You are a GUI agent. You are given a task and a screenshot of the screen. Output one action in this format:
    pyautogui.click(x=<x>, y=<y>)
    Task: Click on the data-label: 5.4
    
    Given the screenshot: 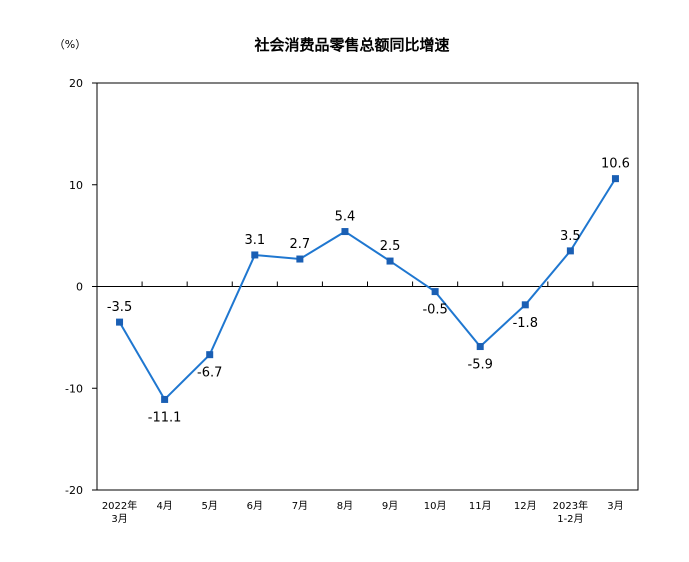 What is the action you would take?
    pyautogui.click(x=345, y=217)
    